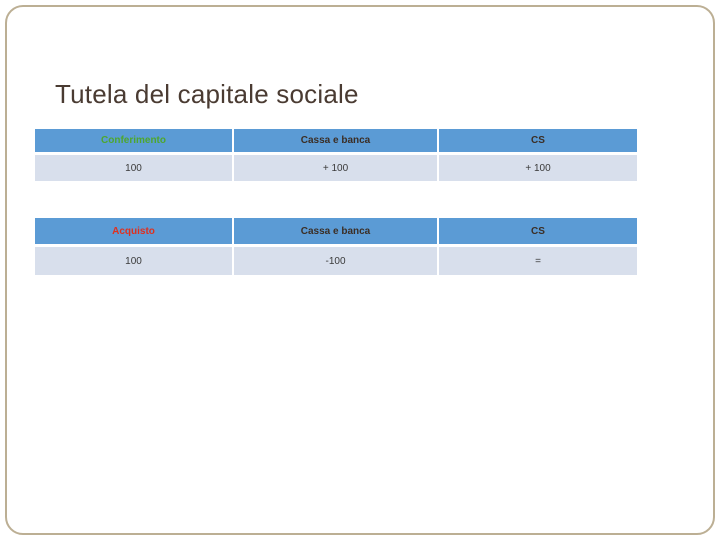  Describe the element at coordinates (335, 261) in the screenshot. I see `cassa-e-banca-value-cell: -100` at that location.